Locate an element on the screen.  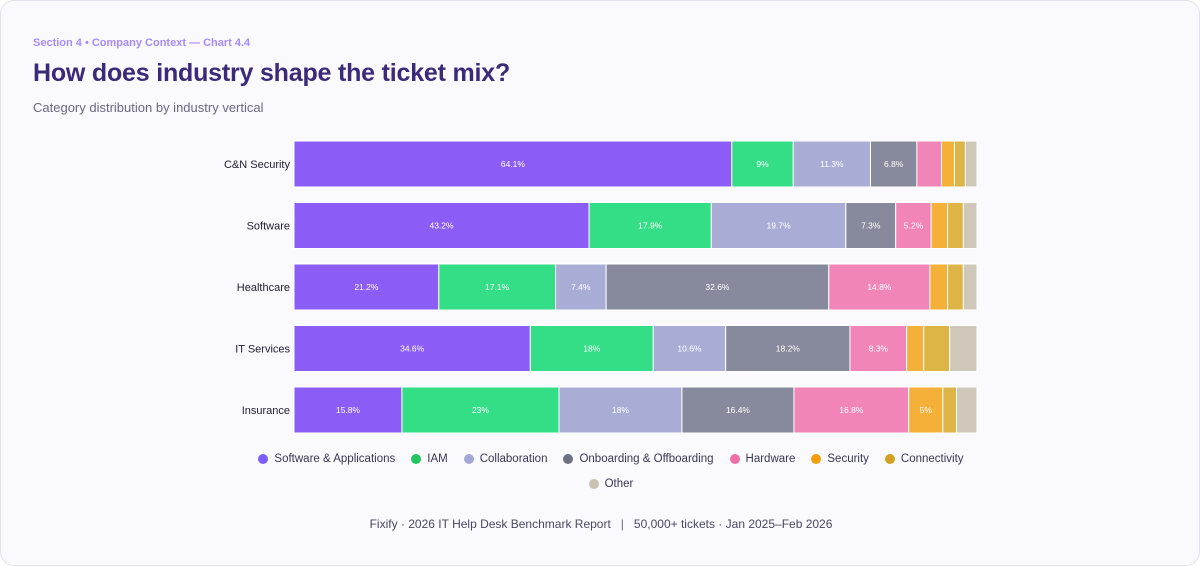
data-label: 18.2% is located at coordinates (788, 349).